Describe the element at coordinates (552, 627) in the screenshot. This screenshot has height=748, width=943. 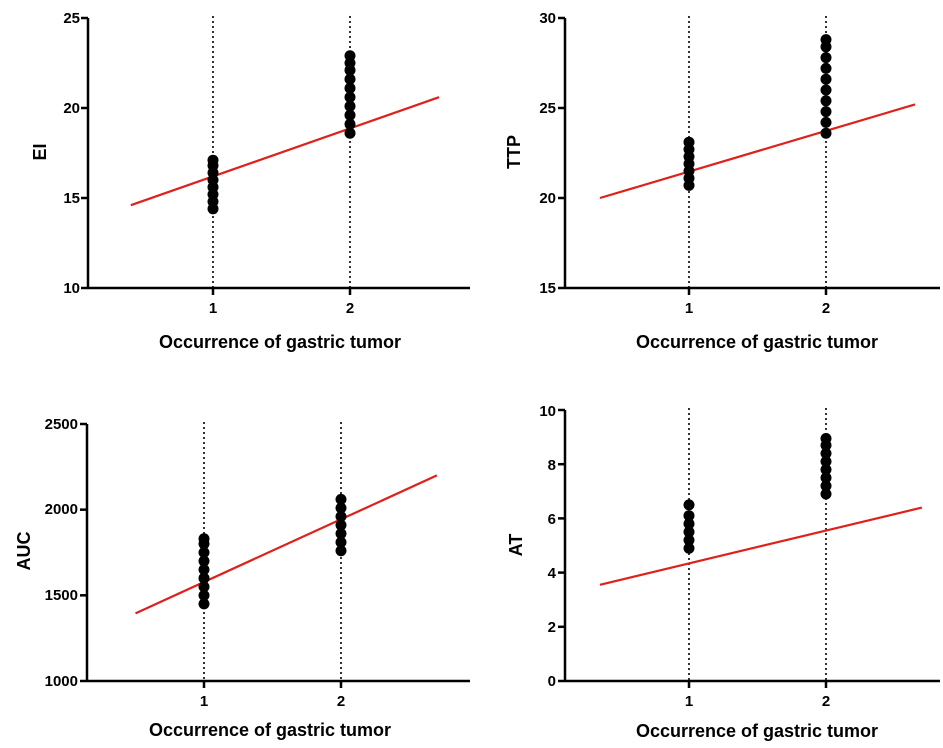
I see `y-tick-label: 2` at that location.